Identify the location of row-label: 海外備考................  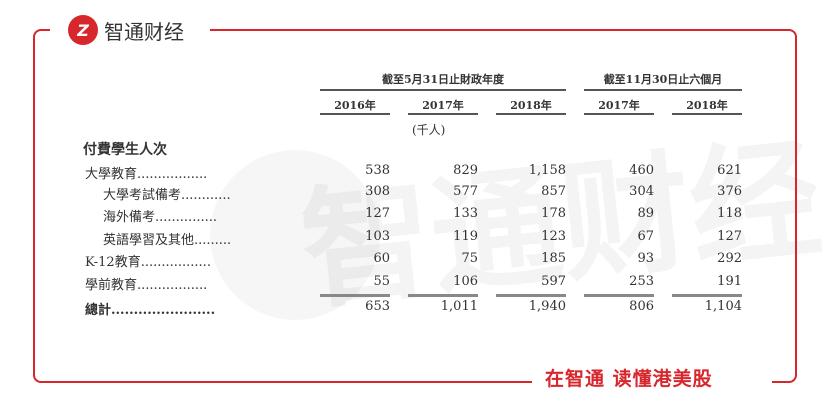
(160, 217).